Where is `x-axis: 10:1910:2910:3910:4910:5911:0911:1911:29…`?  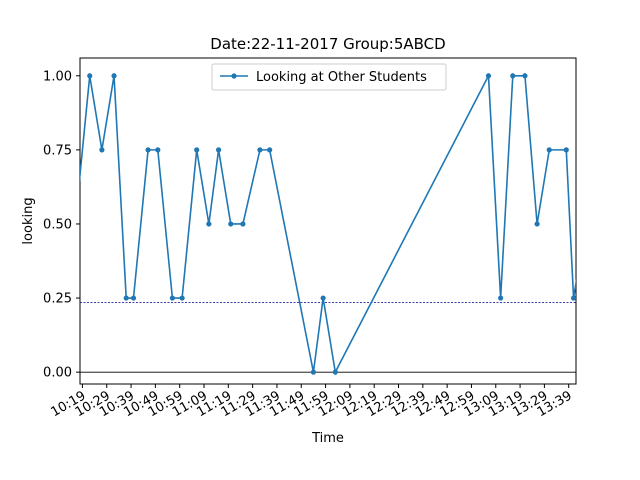
x-axis: 10:1910:2910:3910:4910:5911:0911:1911:29… is located at coordinates (311, 402).